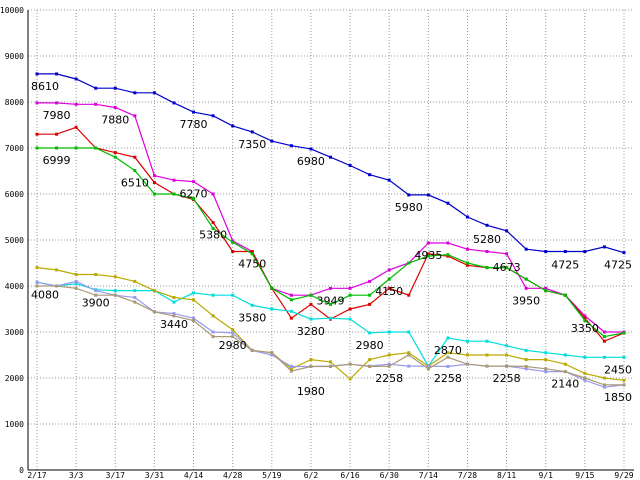  I want to click on data-label: 4080, so click(45, 294).